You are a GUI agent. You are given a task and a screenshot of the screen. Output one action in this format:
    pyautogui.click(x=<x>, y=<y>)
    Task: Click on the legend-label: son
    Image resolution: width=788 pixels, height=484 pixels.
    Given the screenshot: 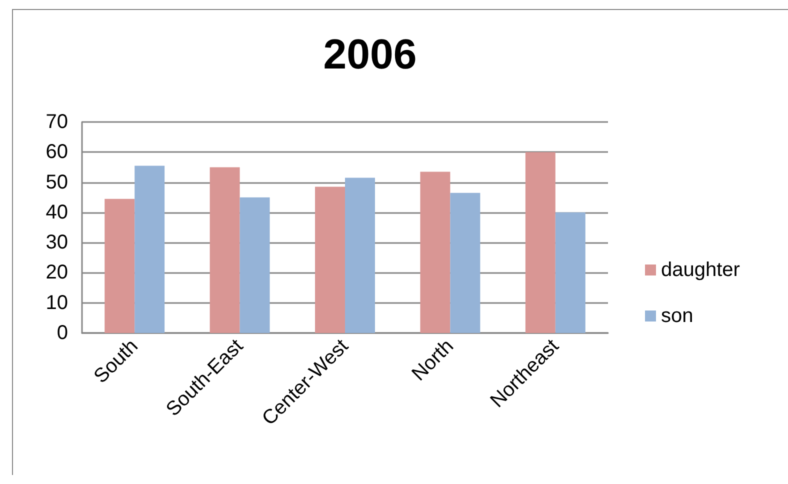 What is the action you would take?
    pyautogui.click(x=677, y=316)
    